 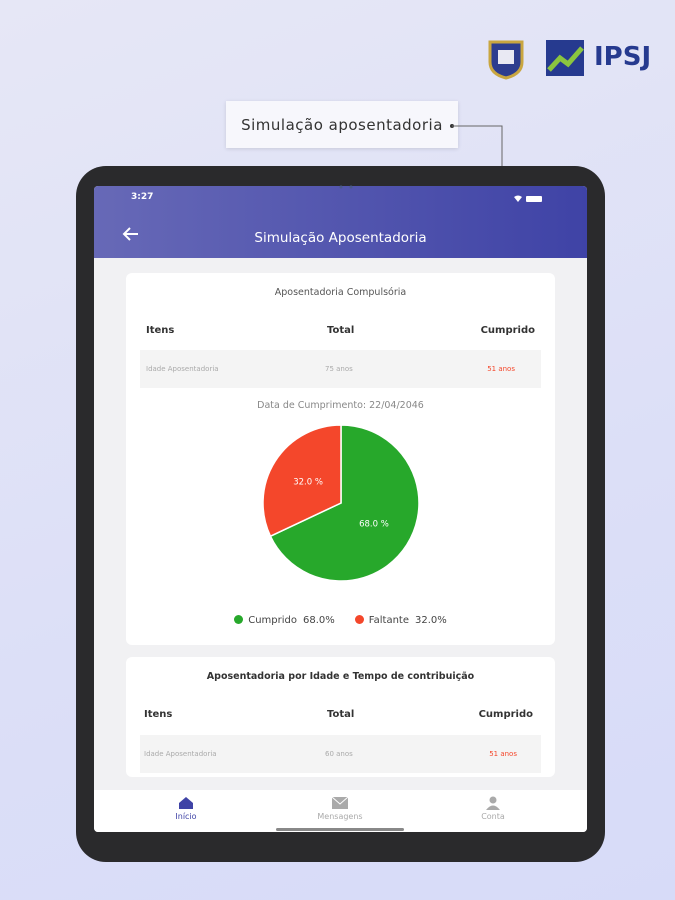 What do you see at coordinates (346, 181) in the screenshot?
I see `camera` at bounding box center [346, 181].